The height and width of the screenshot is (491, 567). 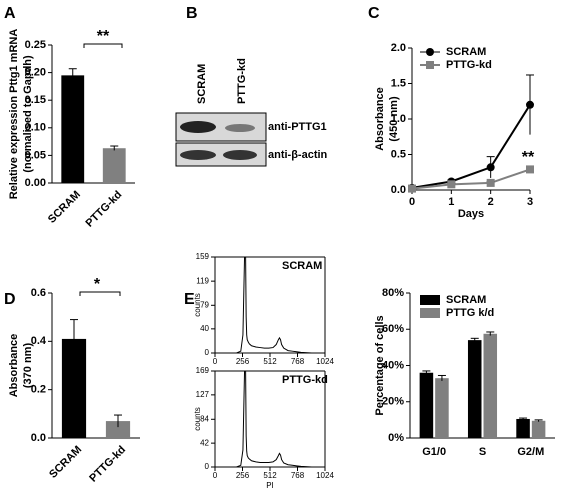 I want to click on y-tick-label: 0.6, so click(x=38, y=293).